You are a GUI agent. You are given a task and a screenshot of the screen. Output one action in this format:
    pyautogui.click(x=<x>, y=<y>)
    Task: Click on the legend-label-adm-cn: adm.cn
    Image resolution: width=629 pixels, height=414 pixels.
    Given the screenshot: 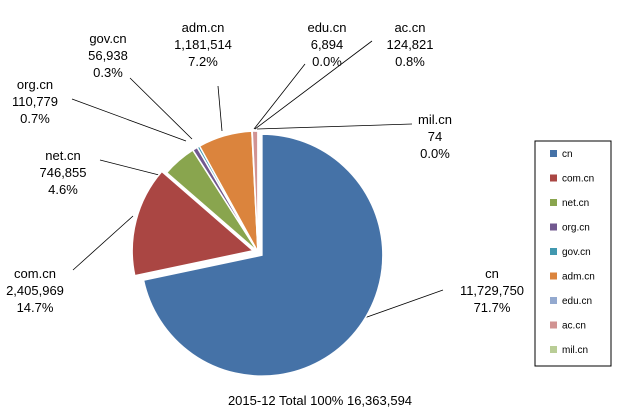 What is the action you would take?
    pyautogui.click(x=578, y=277)
    